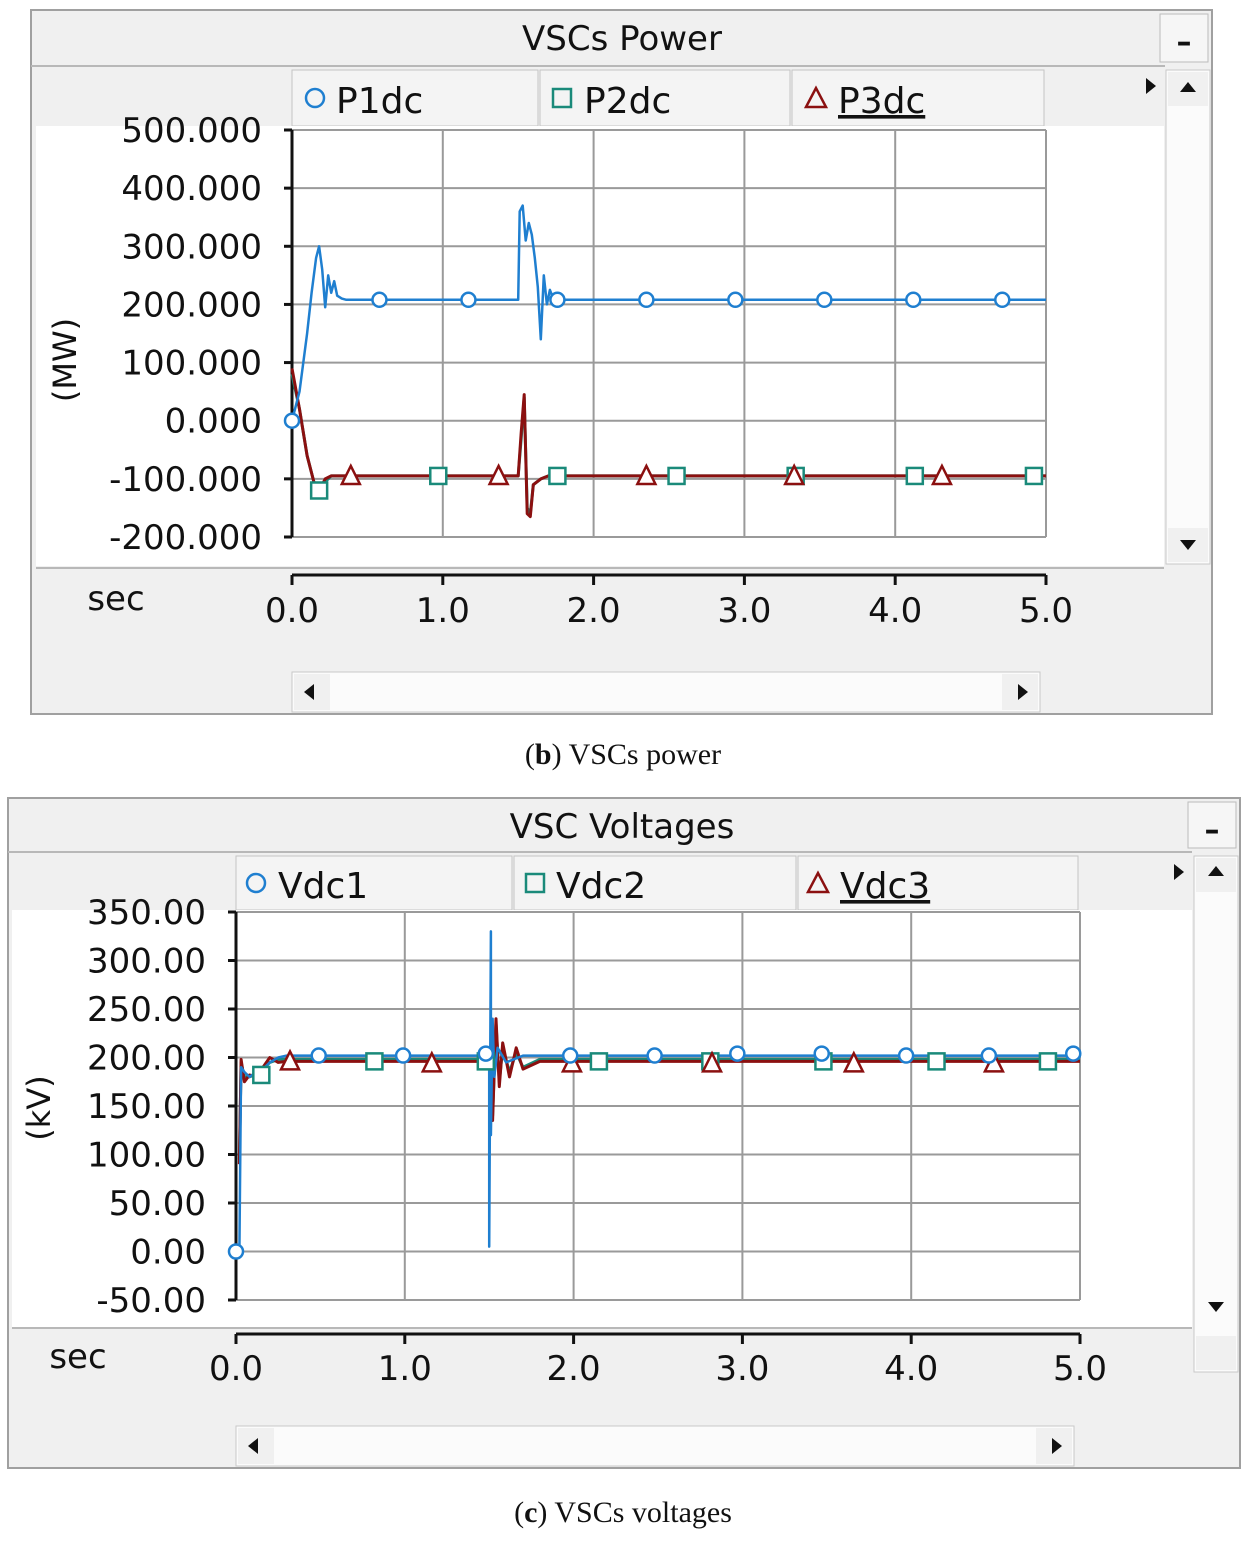  Describe the element at coordinates (151, 1301) in the screenshot. I see `y-tick-label: -50.00` at that location.